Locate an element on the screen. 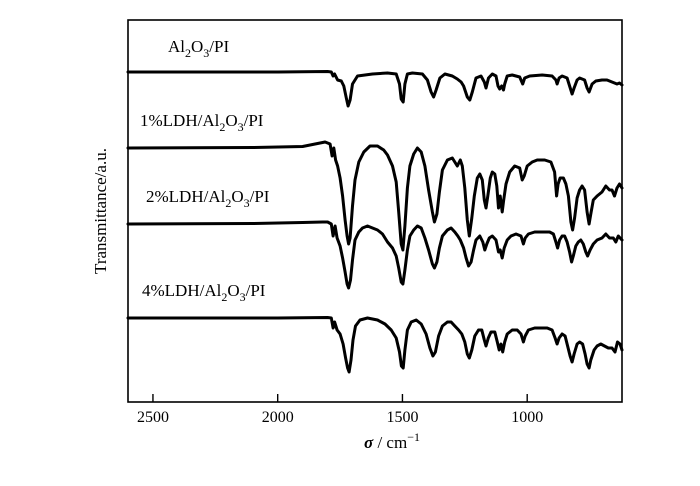 This screenshot has width=700, height=486. x-tick-label-2000: 2000 is located at coordinates (278, 417).